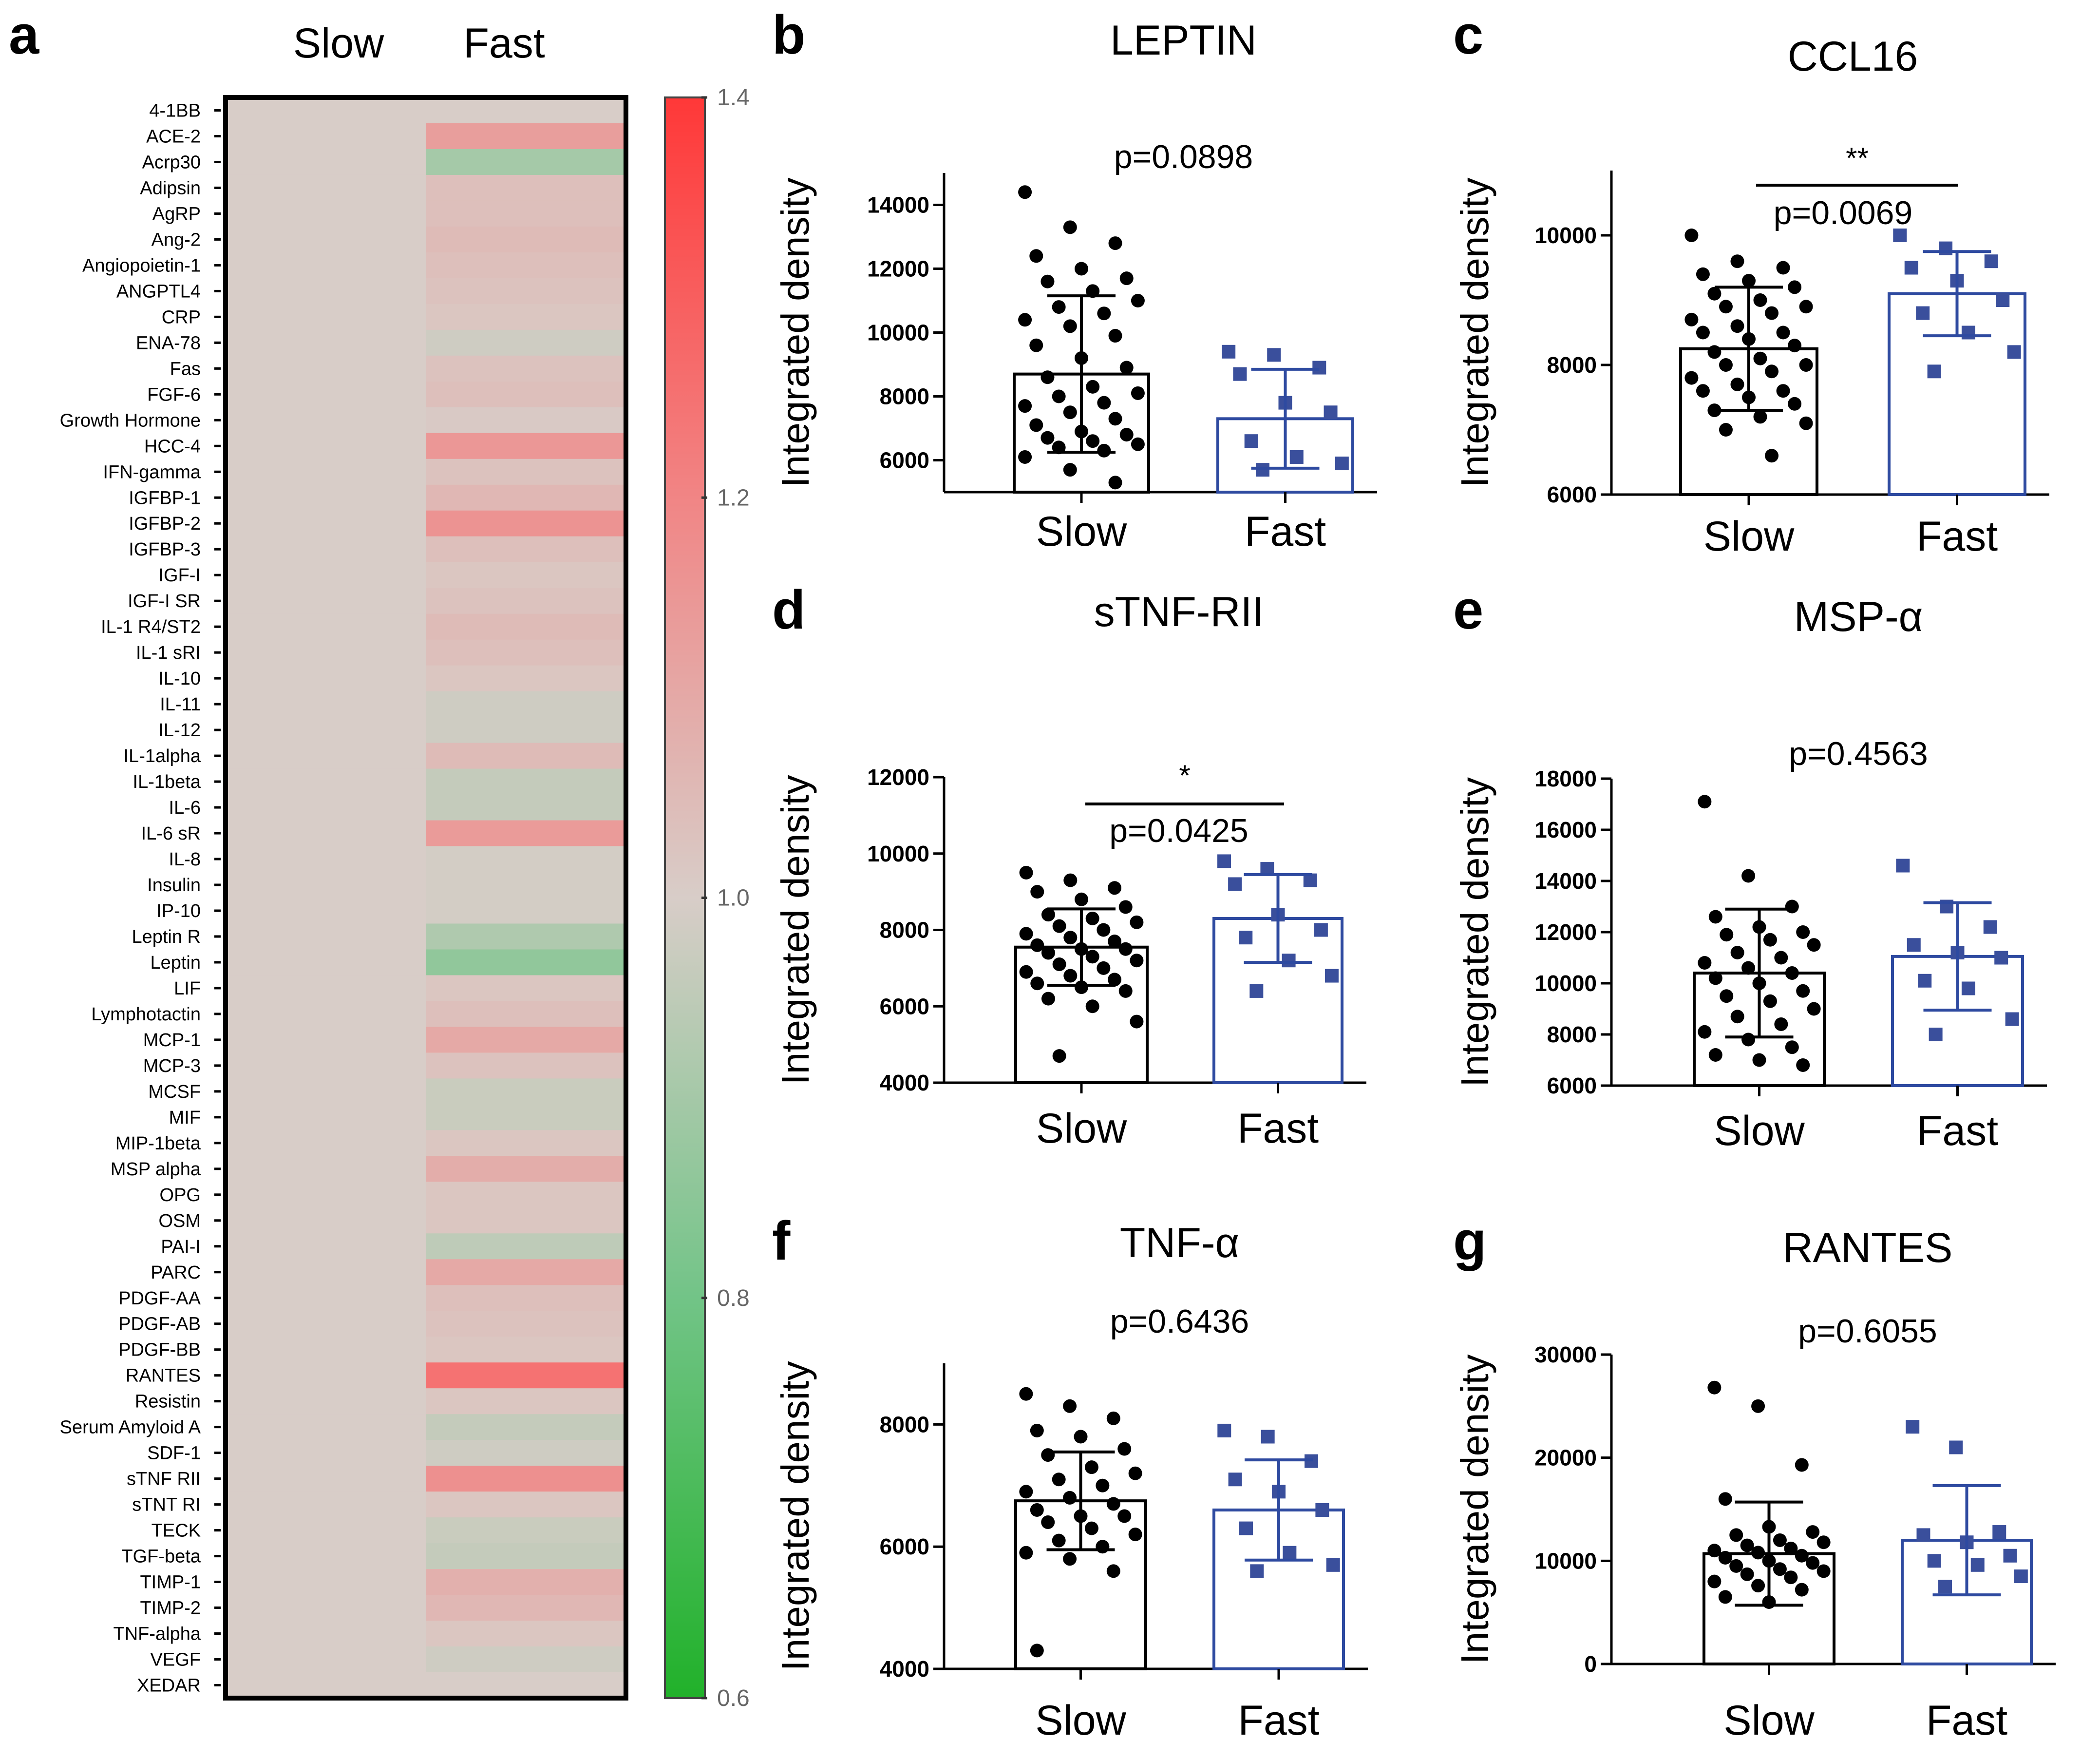 Image resolution: width=2100 pixels, height=1740 pixels. Describe the element at coordinates (170, 1609) in the screenshot. I see `heatmap-row-label: TIMP-2` at that location.